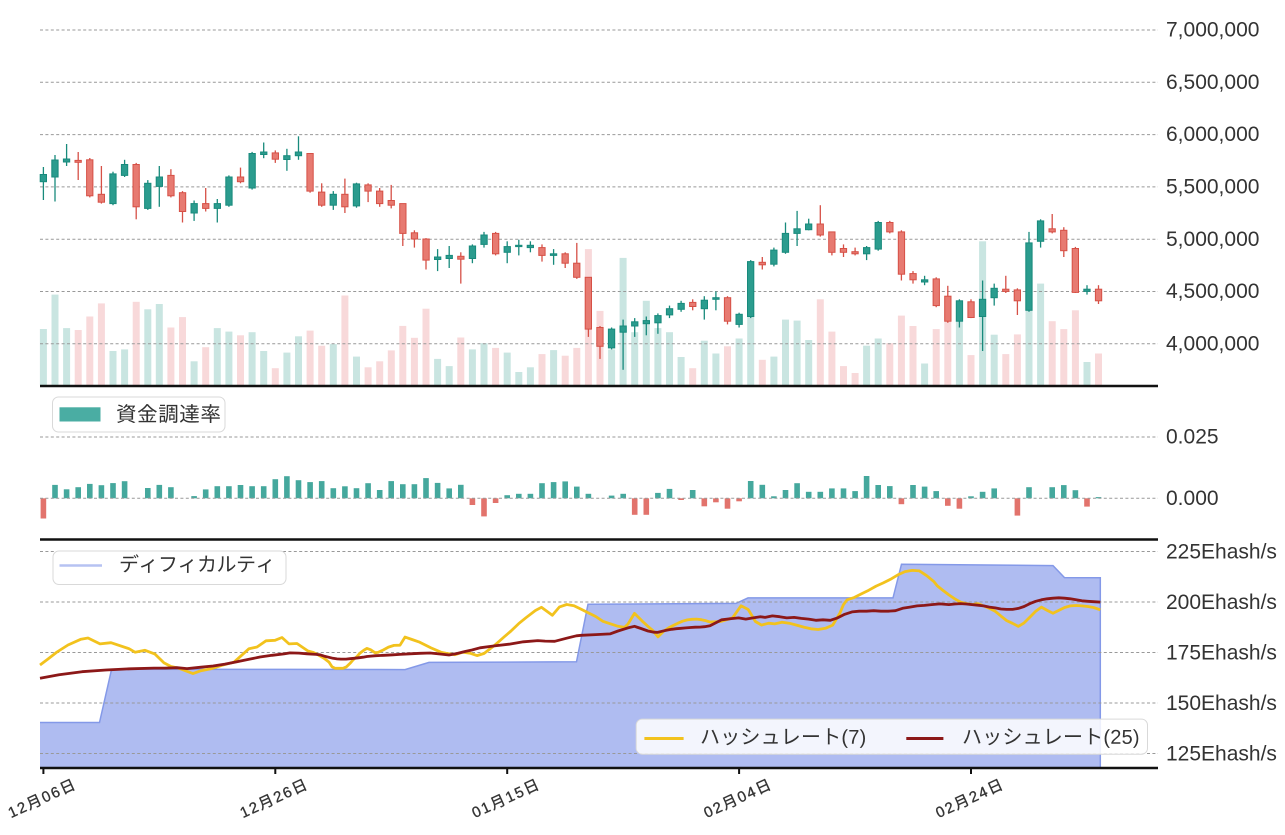 The height and width of the screenshot is (835, 1285). Describe the element at coordinates (1212, 82) in the screenshot. I see `svg-text: 6,500,000` at that location.